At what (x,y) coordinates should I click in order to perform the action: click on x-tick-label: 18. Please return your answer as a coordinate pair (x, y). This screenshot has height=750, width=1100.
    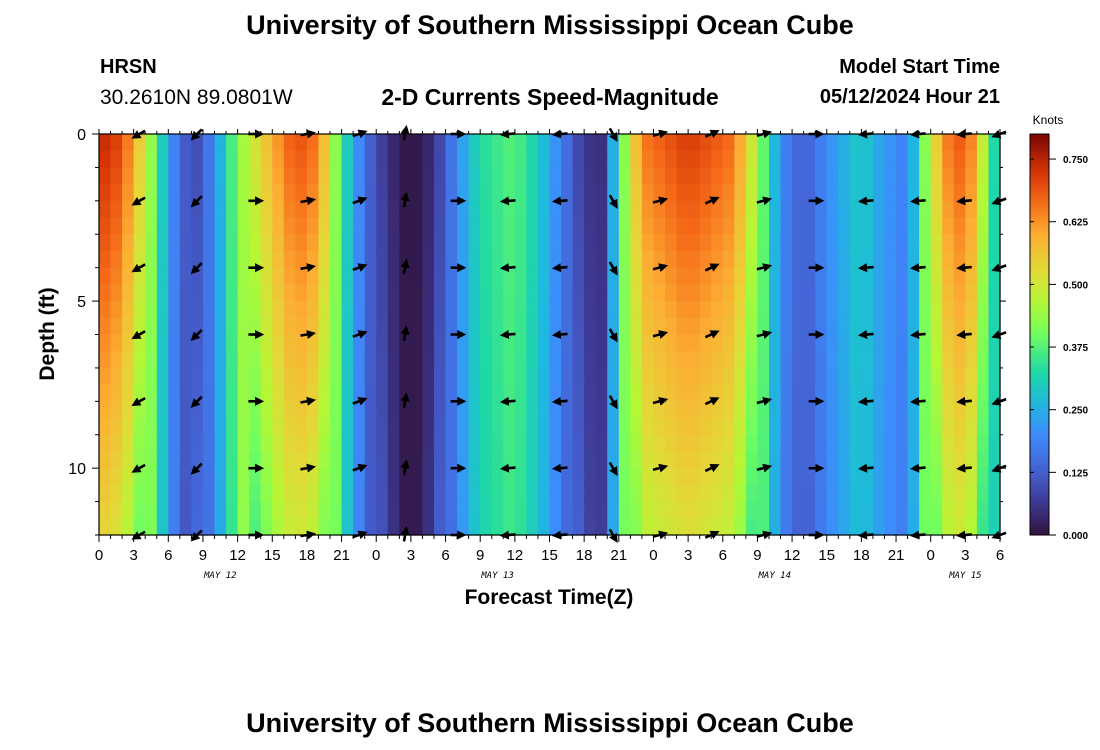
    Looking at the image, I should click on (861, 555).